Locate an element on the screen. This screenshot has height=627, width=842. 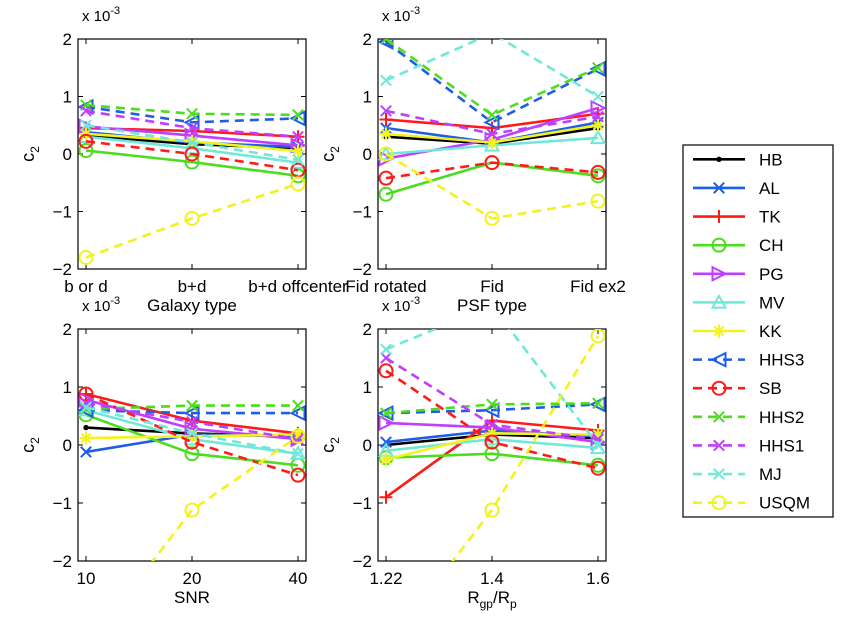
legend: HB AL TK CH PG MV KK HHS3 SB HHS2 HHS1 MJ USQM is located at coordinates (758, 331).